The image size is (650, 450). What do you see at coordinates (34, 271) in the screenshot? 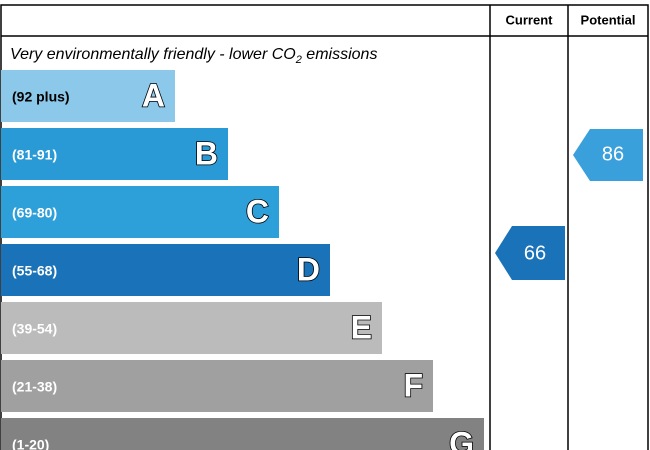
I see `band-range: (55-68)` at bounding box center [34, 271].